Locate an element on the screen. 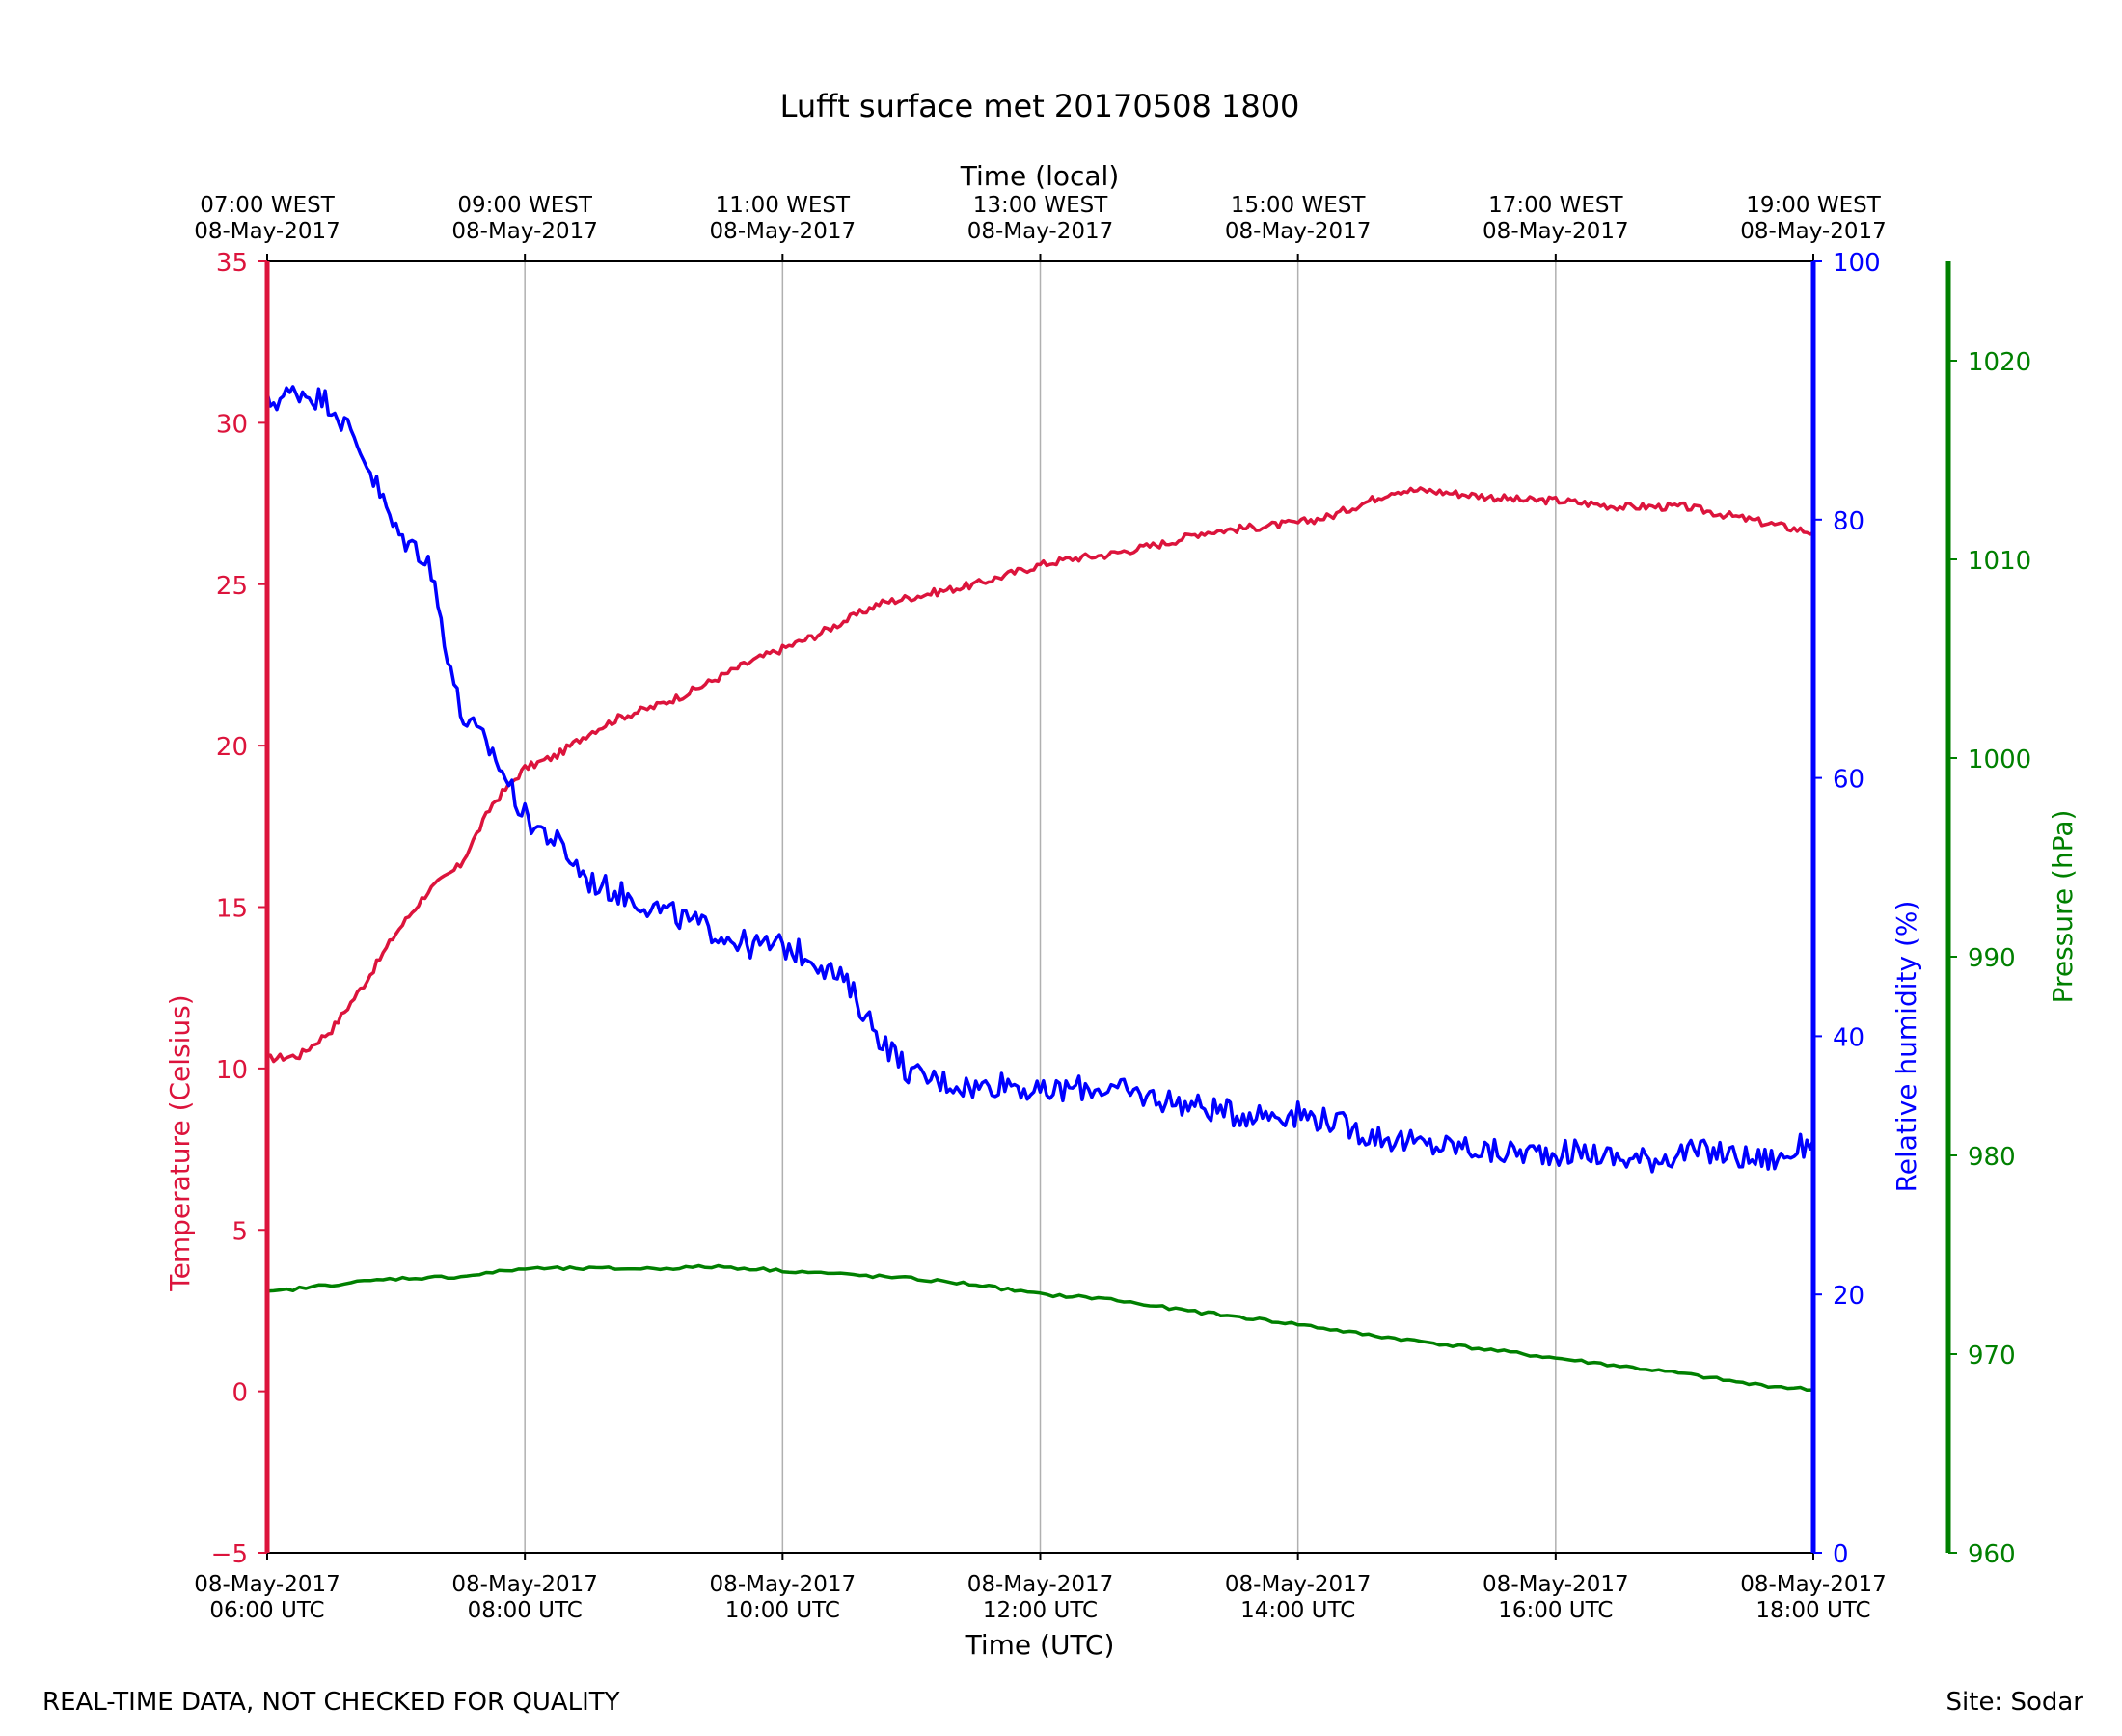  quality-note: REAL-TIME DATA, NOT CHECKED FOR QUALITY is located at coordinates (331, 1703).